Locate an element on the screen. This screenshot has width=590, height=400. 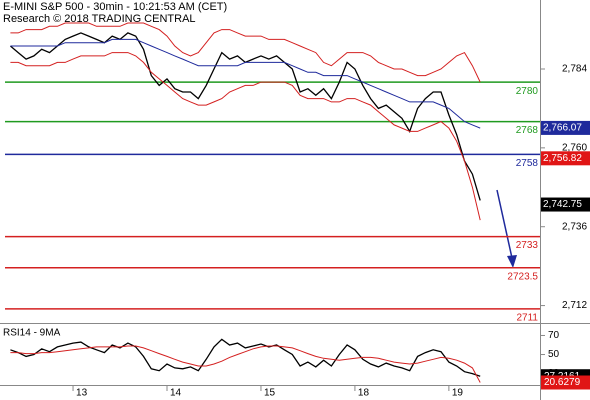
y-tick-label: 2,712 is located at coordinates (574, 305).